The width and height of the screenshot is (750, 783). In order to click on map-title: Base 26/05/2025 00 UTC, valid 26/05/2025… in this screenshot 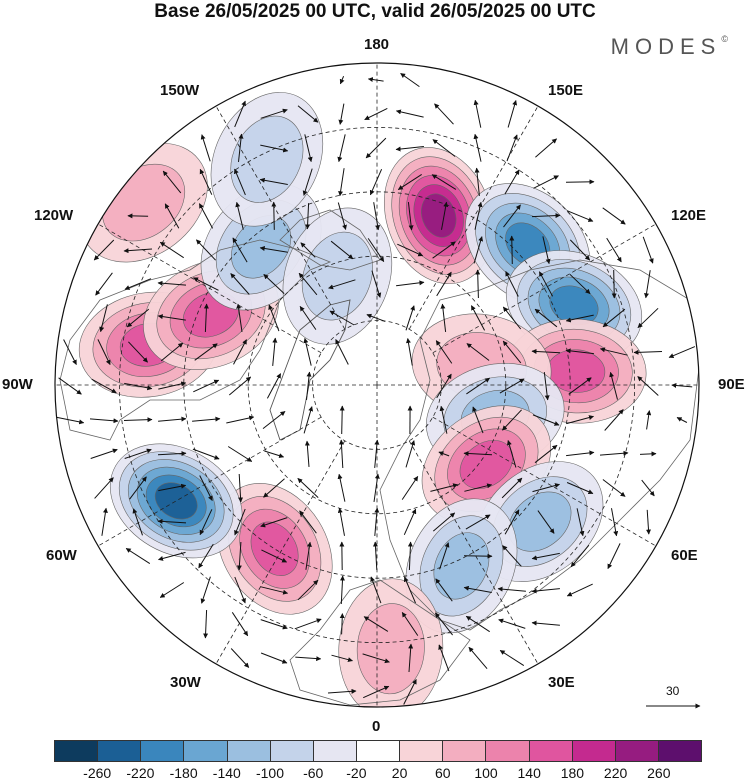, I will do `click(375, 11)`.